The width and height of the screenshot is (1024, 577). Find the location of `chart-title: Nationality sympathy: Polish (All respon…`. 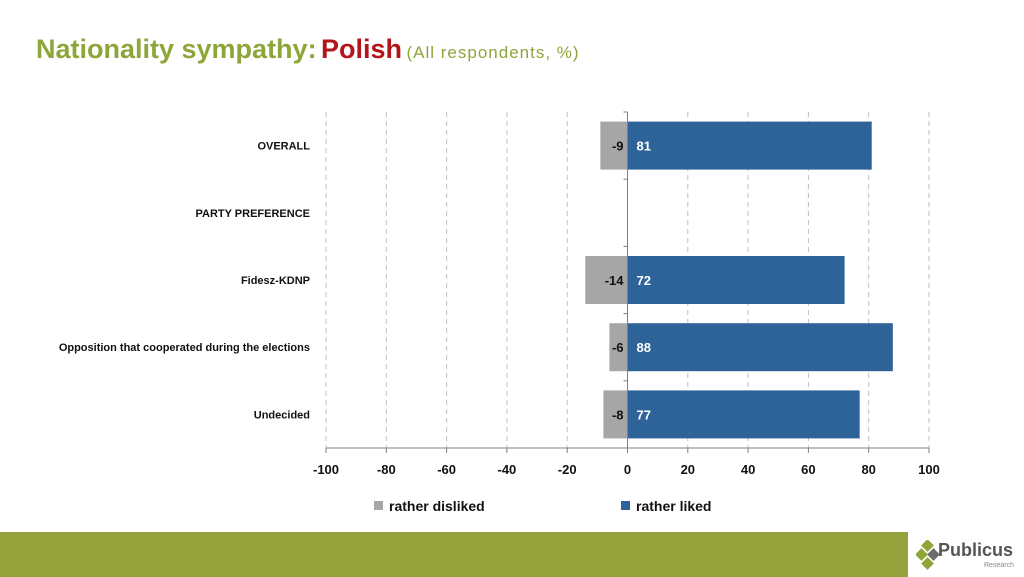

chart-title: Nationality sympathy: Polish (All respon… is located at coordinates (308, 49).